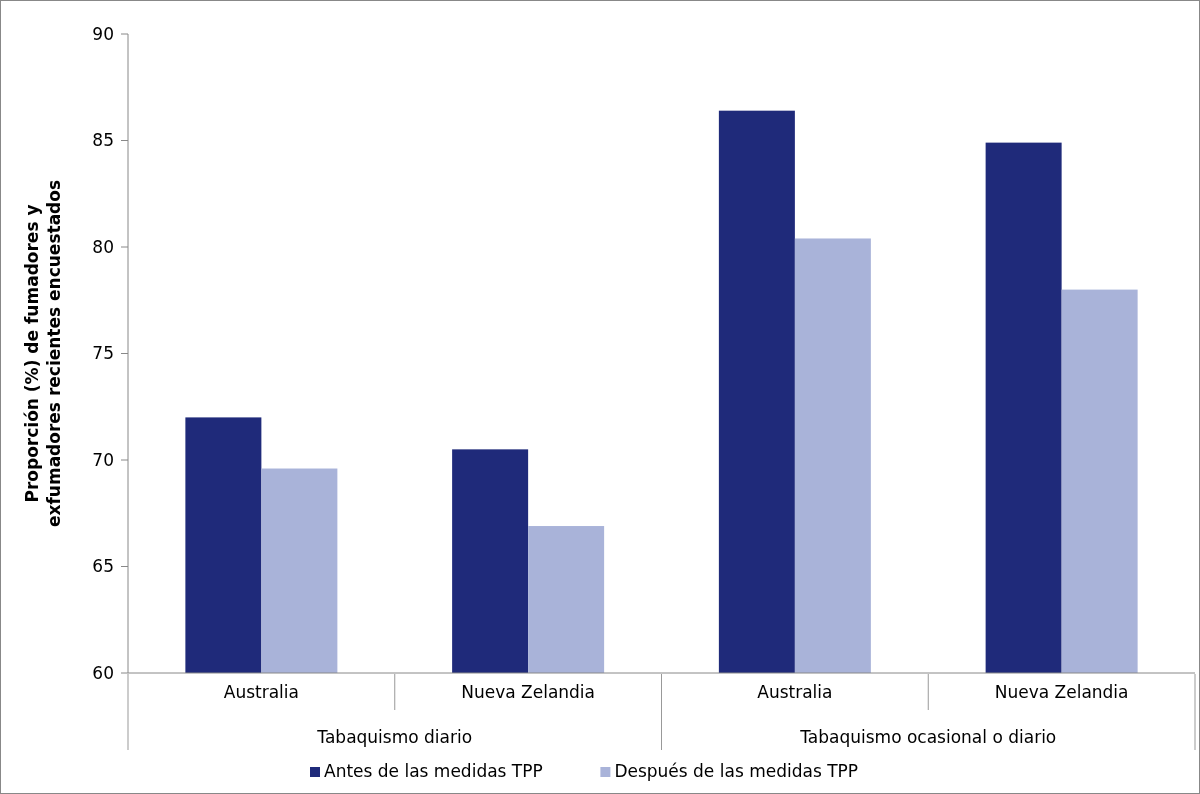 Image resolution: width=1200 pixels, height=794 pixels. I want to click on y-tick-label: 85, so click(103, 140).